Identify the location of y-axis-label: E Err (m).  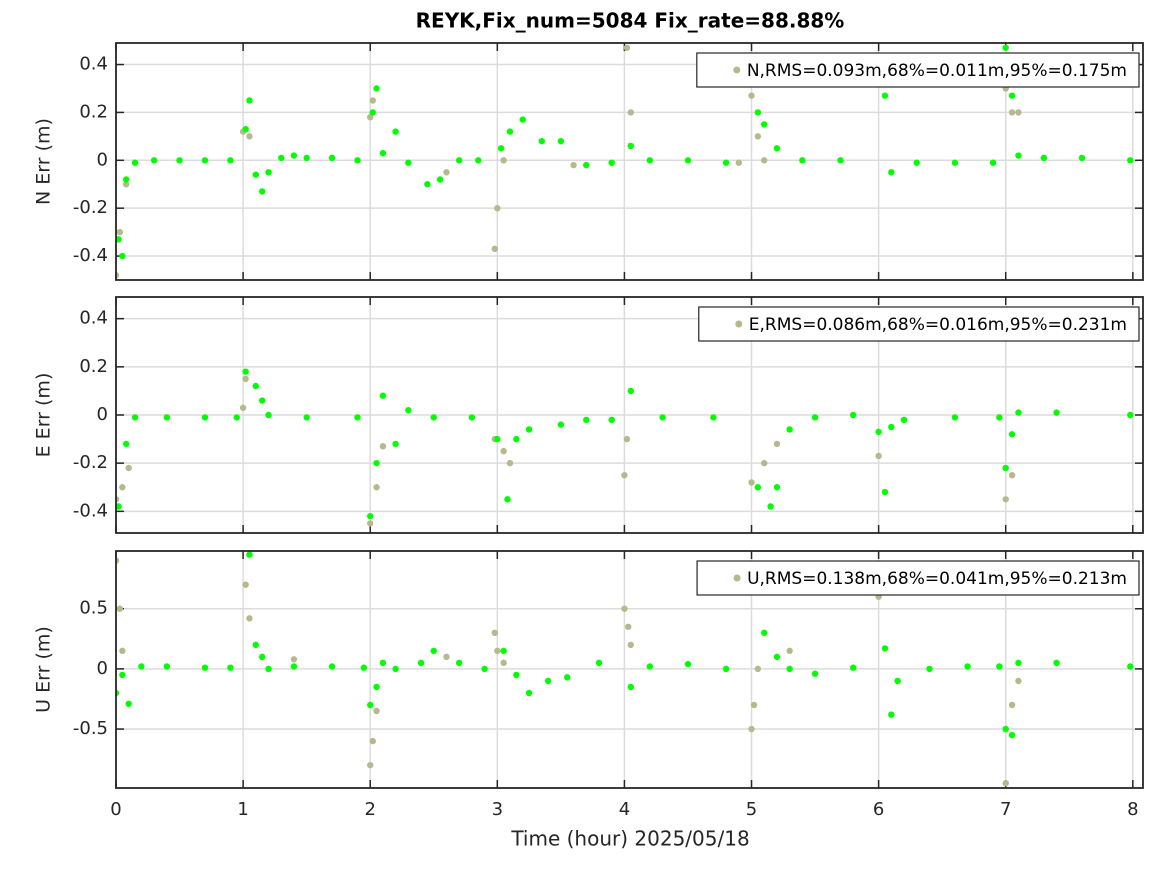
(44, 415).